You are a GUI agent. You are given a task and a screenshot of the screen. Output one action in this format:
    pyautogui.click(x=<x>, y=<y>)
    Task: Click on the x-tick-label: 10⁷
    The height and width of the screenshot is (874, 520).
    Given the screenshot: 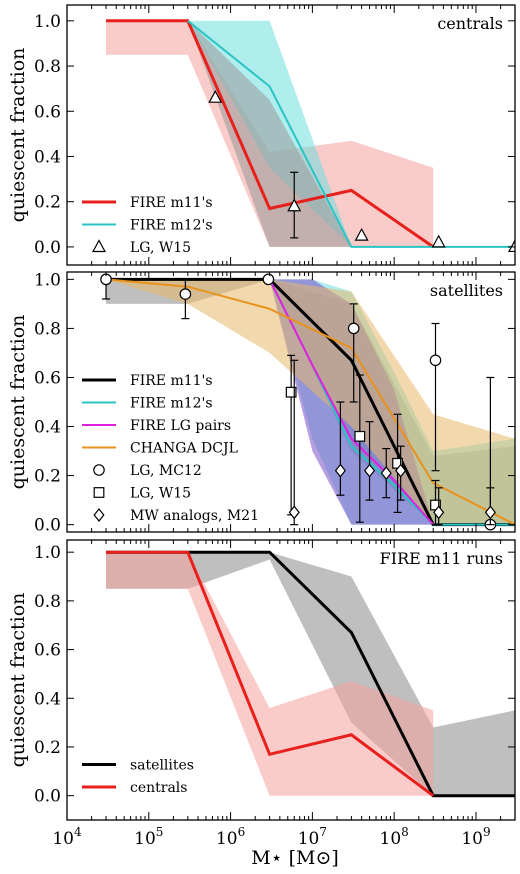 What is the action you would take?
    pyautogui.click(x=312, y=837)
    